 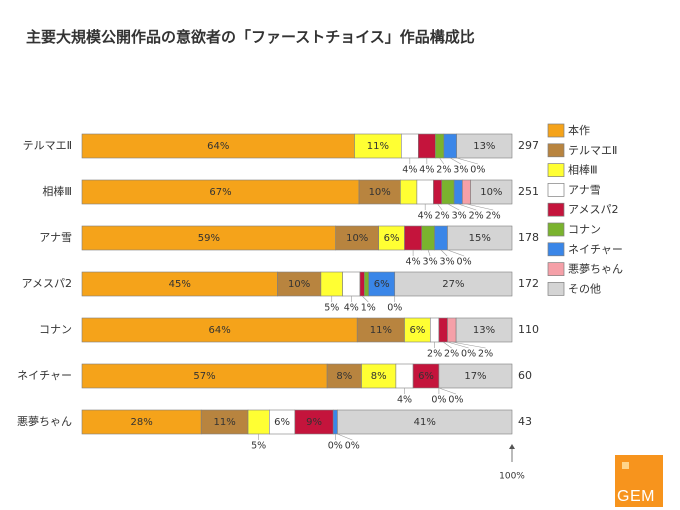 I want to click on data-label: 28%, so click(x=141, y=422).